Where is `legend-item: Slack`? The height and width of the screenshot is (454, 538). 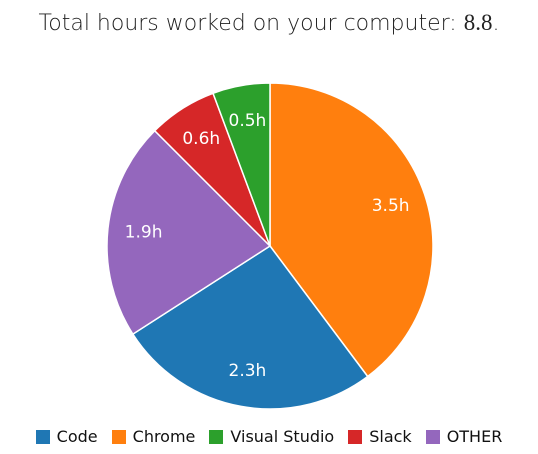
legend-item: Slack is located at coordinates (380, 436).